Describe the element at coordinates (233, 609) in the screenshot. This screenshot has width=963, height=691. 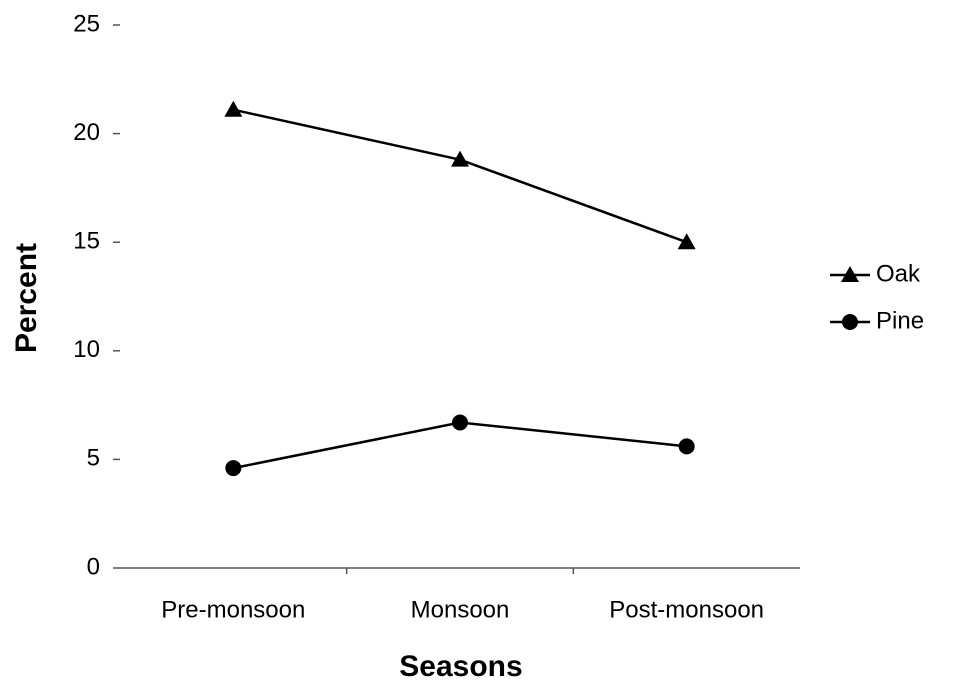
I see `x-tick-label: Pre-monsoon` at that location.